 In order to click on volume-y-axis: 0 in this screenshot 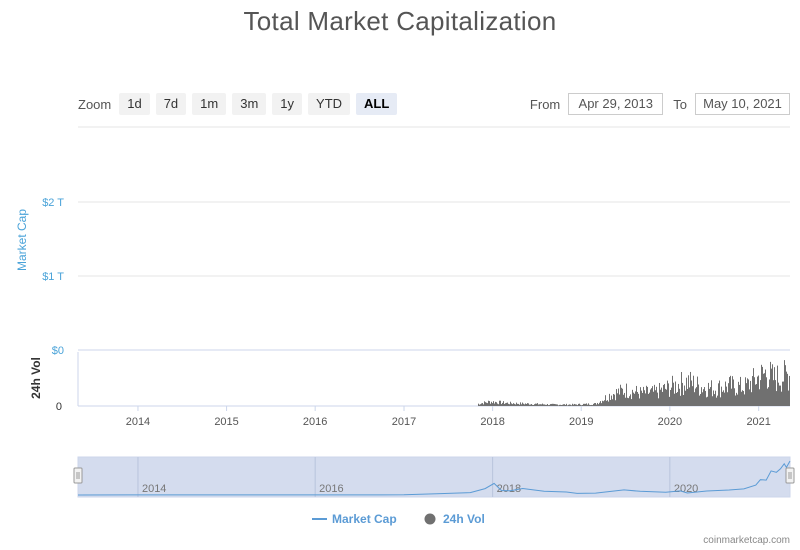, I will do `click(59, 407)`.